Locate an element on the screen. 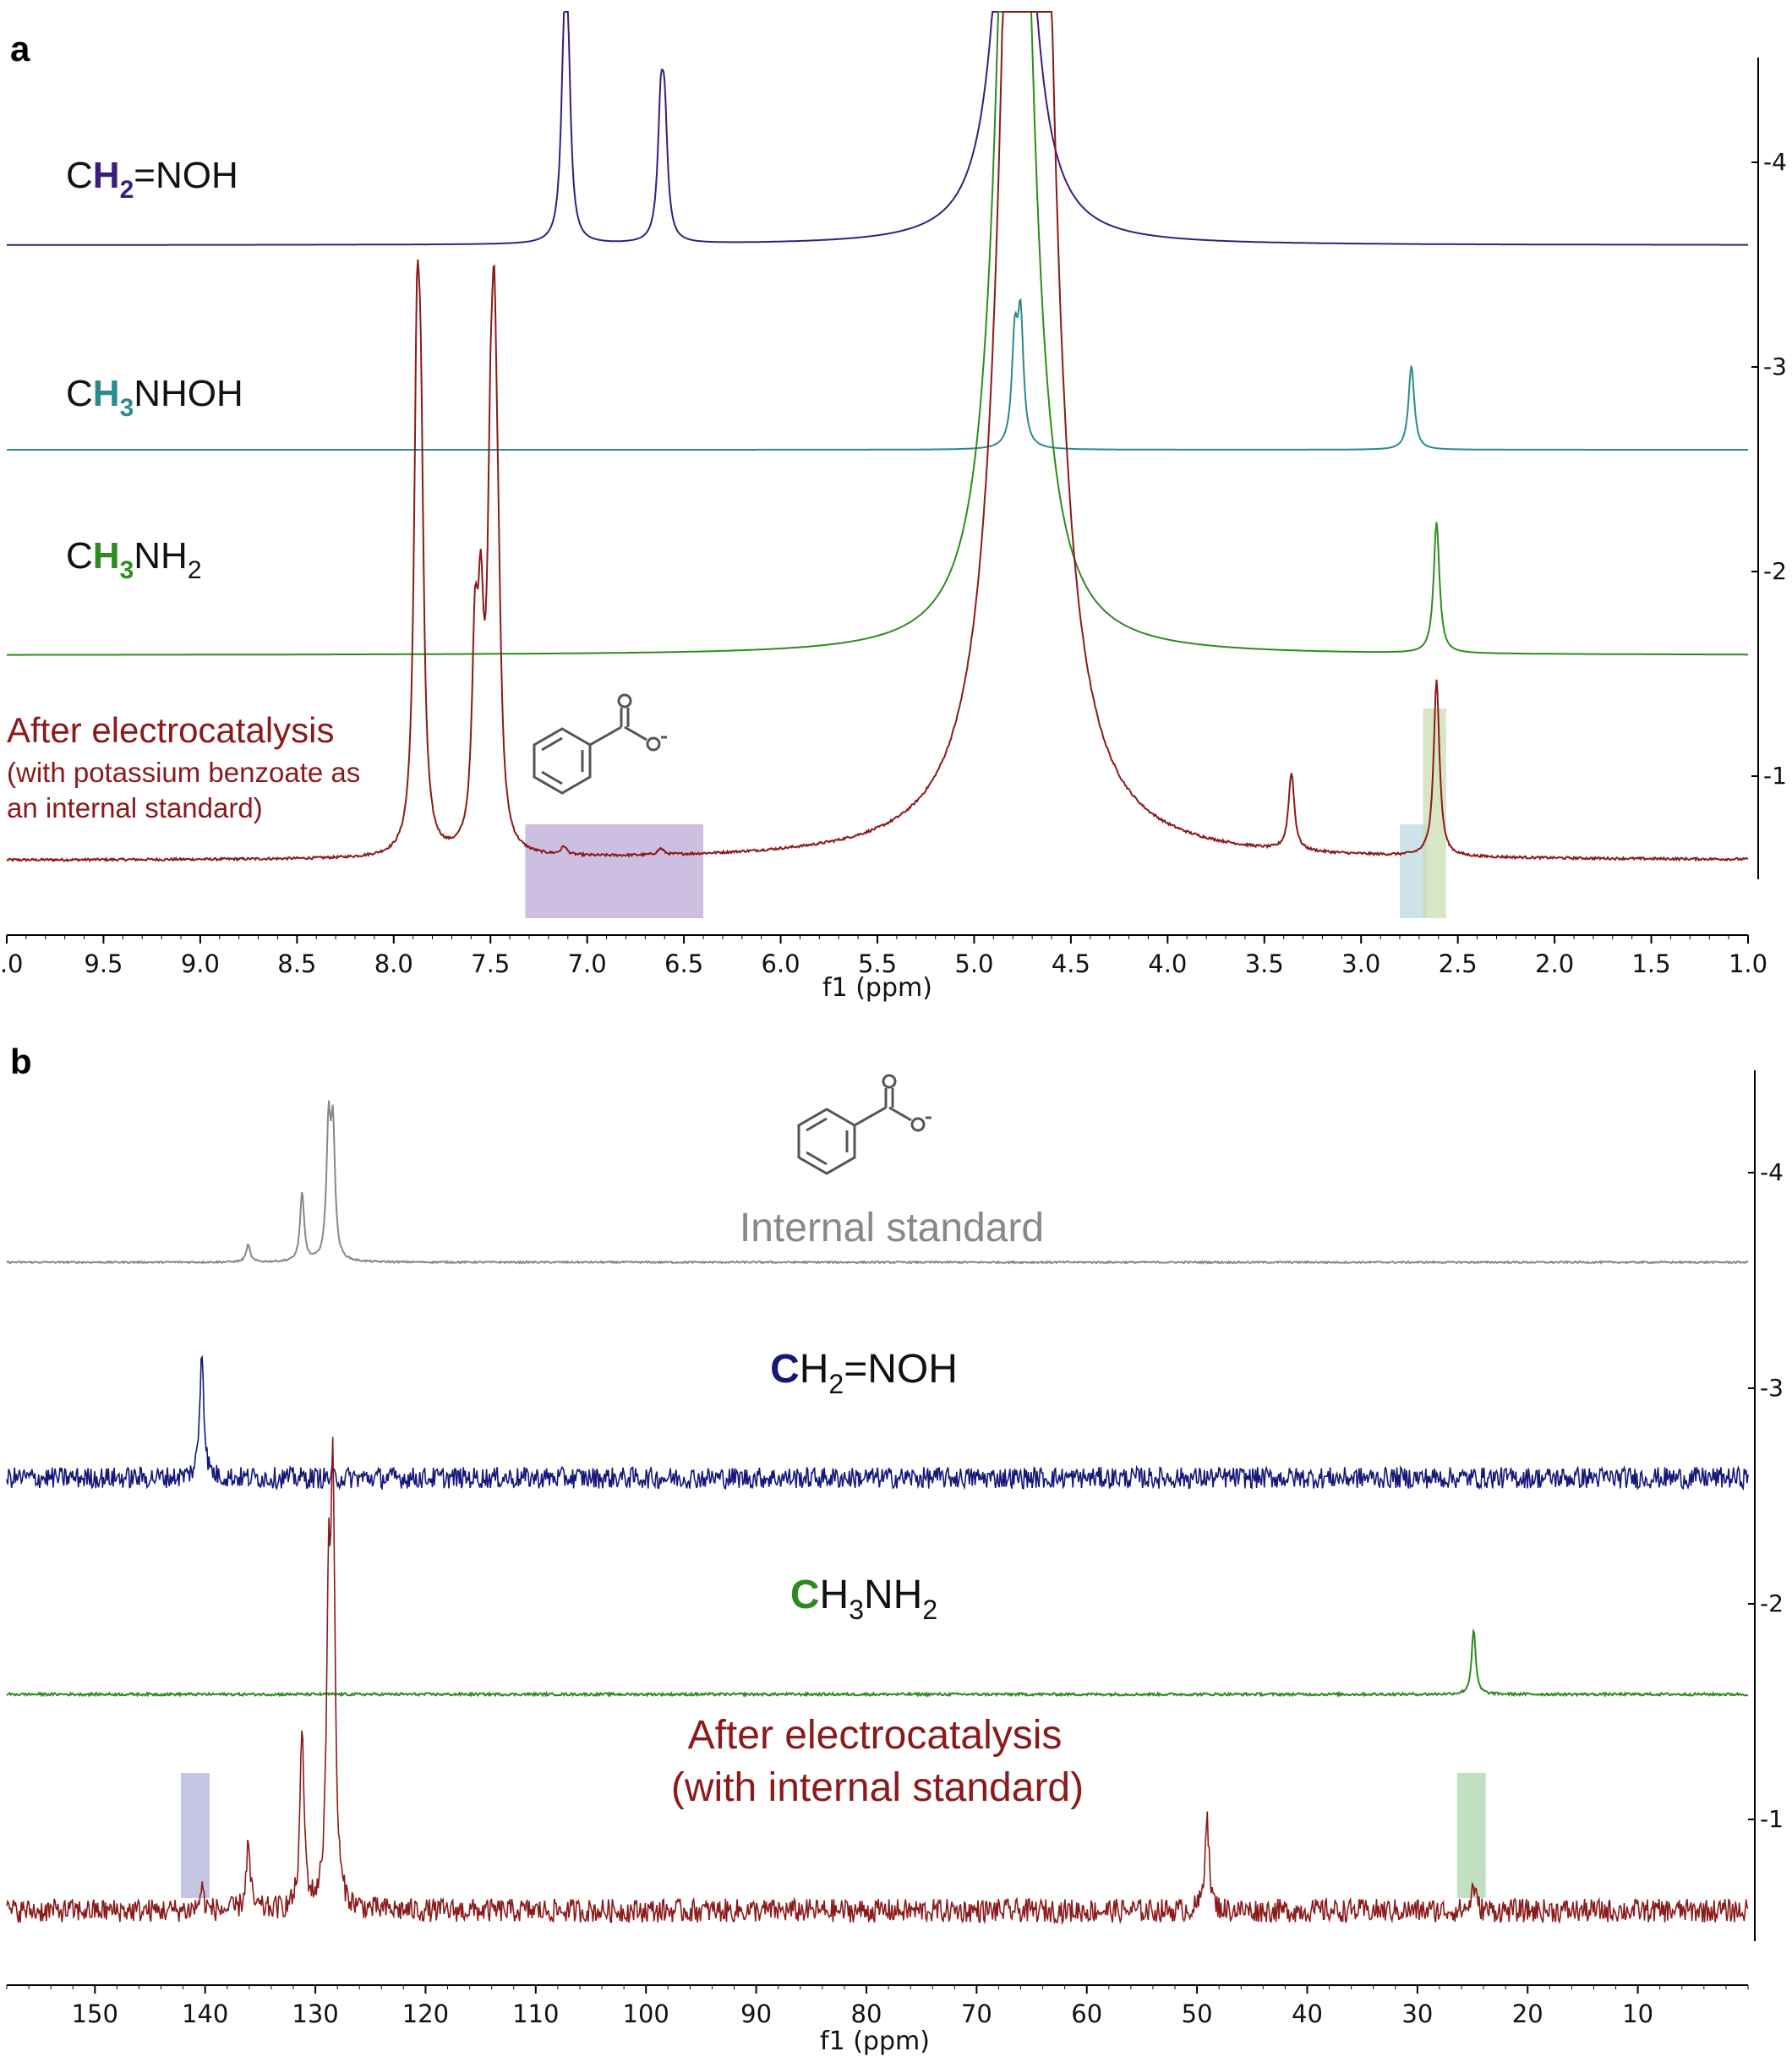  label-after-electrocatalysis-b: After electrocatalysis is located at coordinates (875, 1735).